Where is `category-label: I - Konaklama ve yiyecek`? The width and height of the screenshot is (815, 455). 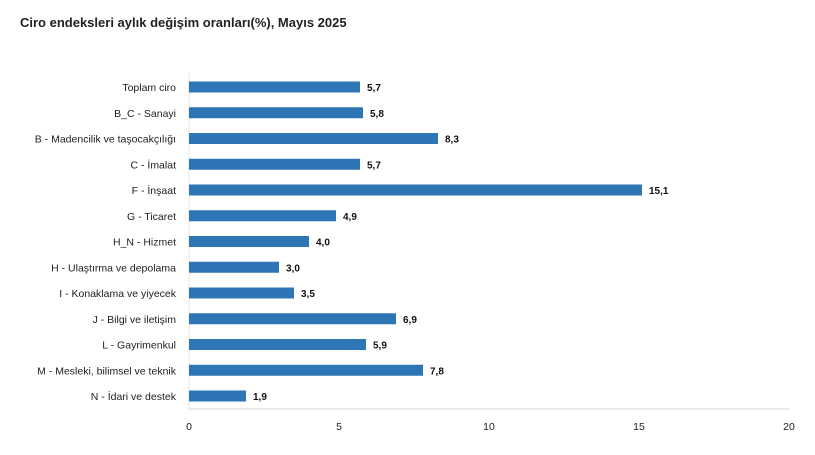
category-label: I - Konaklama ve yiyecek is located at coordinates (117, 294).